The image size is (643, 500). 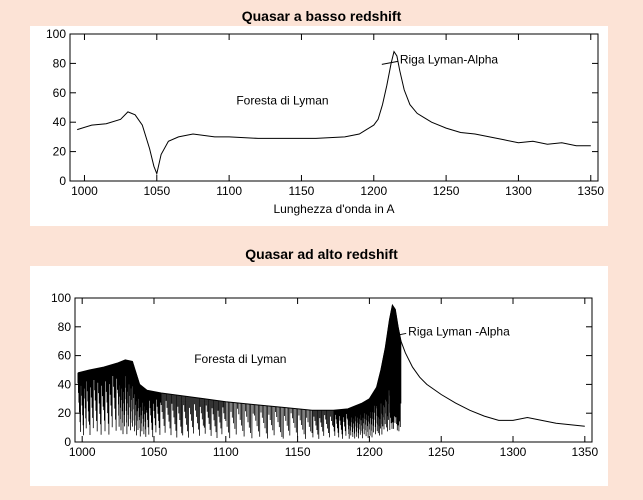 What do you see at coordinates (282, 101) in the screenshot?
I see `chart1-annotation-2: Foresta di Lyman` at bounding box center [282, 101].